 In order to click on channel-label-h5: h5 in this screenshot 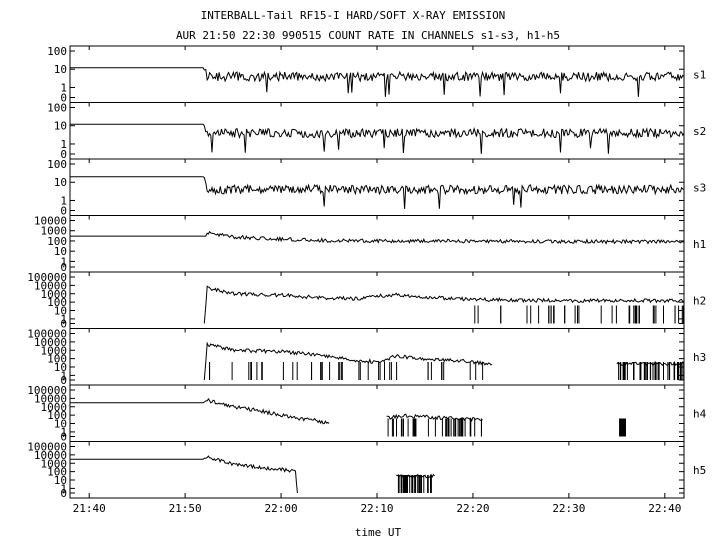, I will do `click(699, 470)`.